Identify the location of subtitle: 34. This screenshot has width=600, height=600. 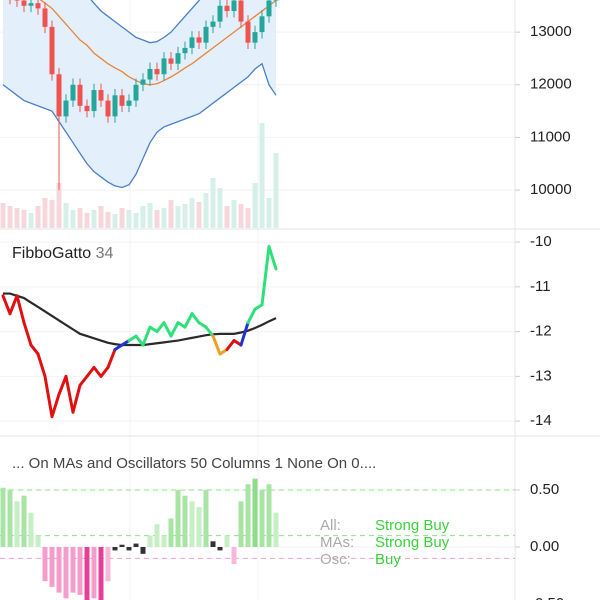
(105, 253).